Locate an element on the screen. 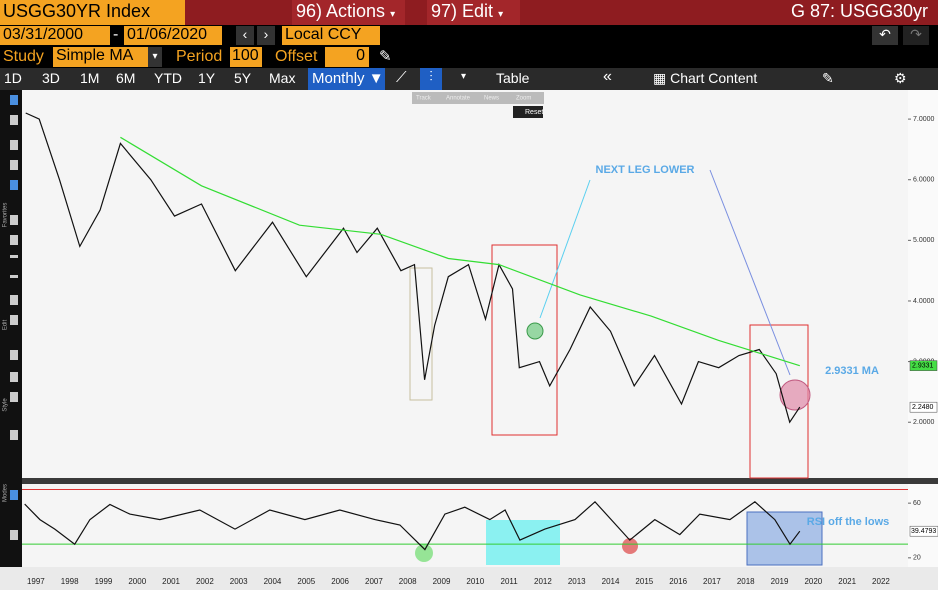 Image resolution: width=938 pixels, height=590 pixels. side-label: Style is located at coordinates (6, 405).